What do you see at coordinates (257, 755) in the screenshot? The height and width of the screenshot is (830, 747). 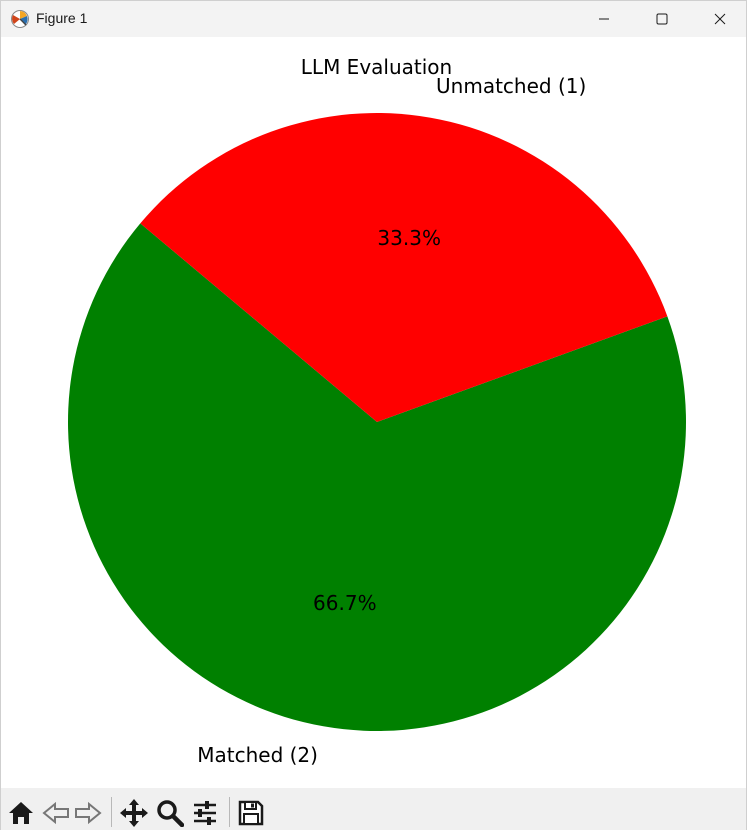 I see `slice-label: Matched (2)` at bounding box center [257, 755].